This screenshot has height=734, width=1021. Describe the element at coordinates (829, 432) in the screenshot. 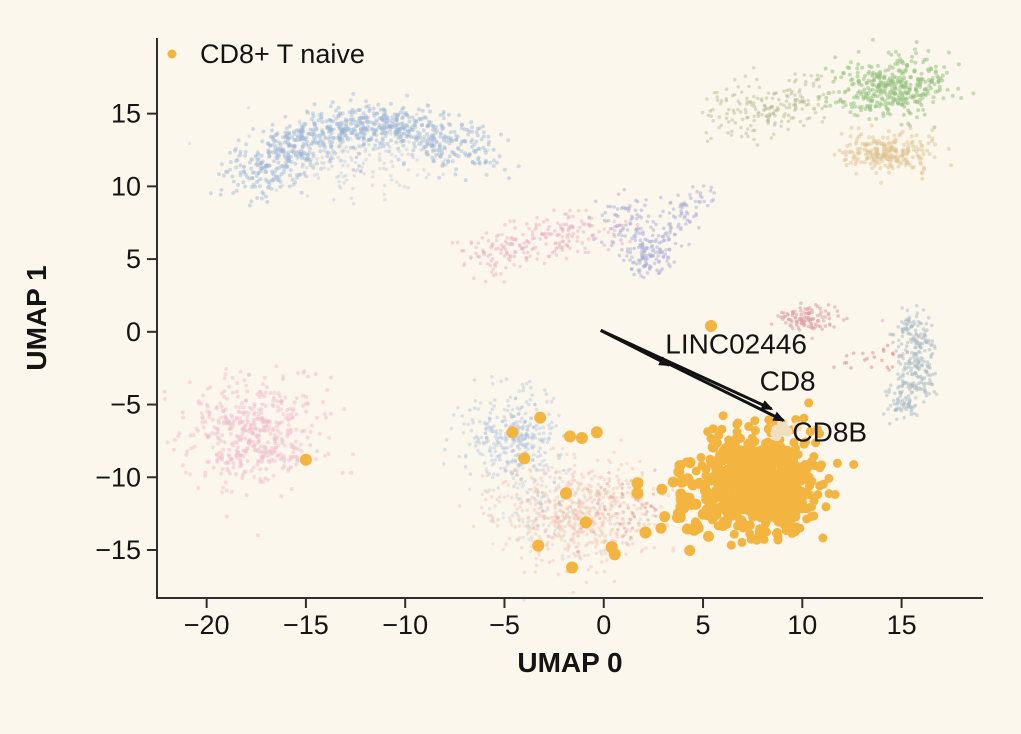

I see `annotation-label-cd8b: CD8B` at that location.